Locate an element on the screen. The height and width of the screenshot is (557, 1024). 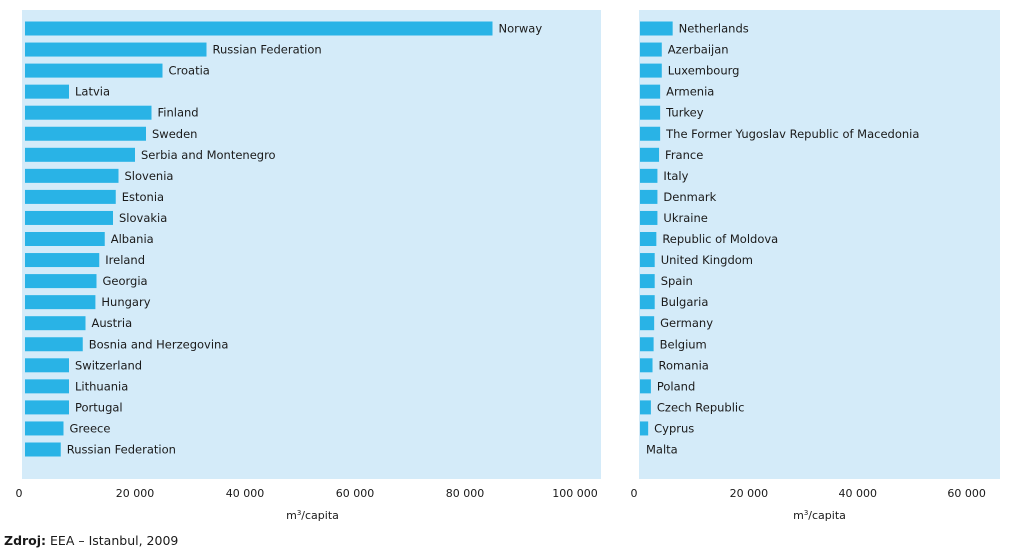
left-category-label: Georgia is located at coordinates (125, 281).